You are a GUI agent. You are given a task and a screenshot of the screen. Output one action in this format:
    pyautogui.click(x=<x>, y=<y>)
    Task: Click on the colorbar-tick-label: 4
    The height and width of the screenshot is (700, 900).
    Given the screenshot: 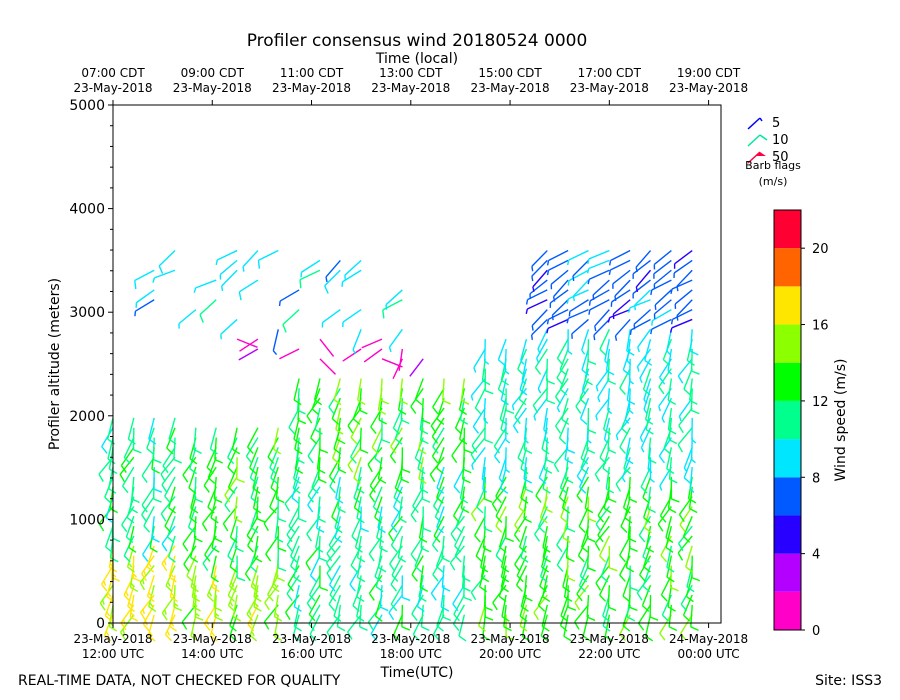 What is the action you would take?
    pyautogui.click(x=816, y=555)
    